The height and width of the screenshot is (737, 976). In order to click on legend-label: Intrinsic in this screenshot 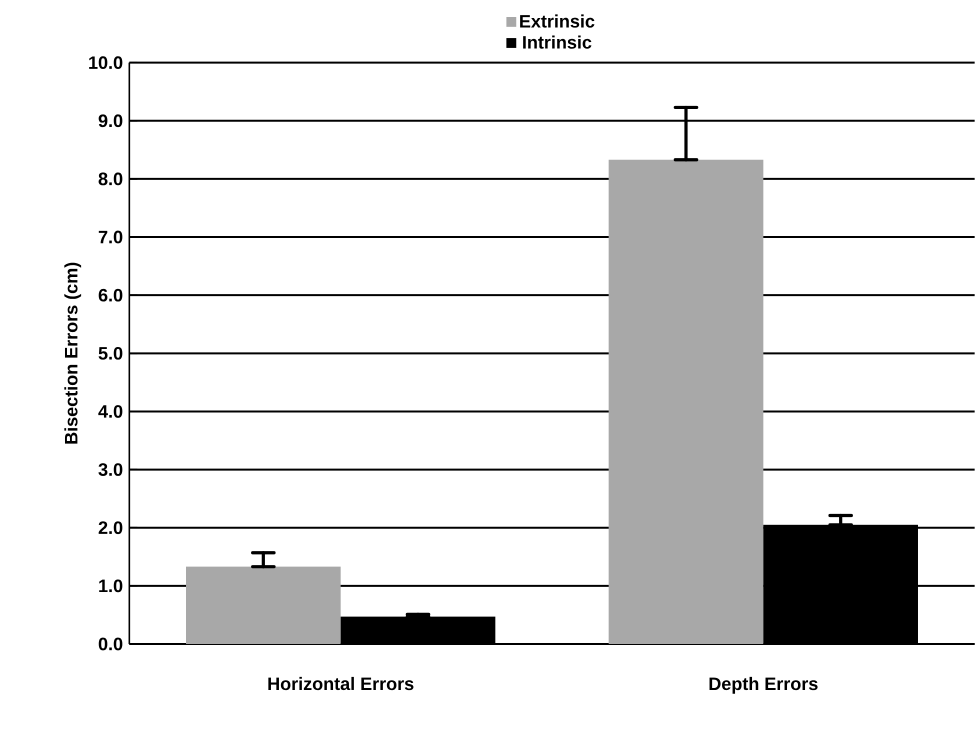, I will do `click(557, 42)`.